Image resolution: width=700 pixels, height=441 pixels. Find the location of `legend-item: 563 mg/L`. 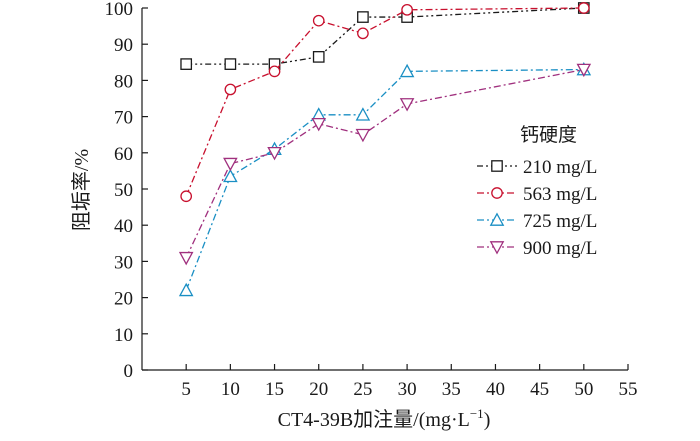

legend-item: 563 mg/L is located at coordinates (537, 194).